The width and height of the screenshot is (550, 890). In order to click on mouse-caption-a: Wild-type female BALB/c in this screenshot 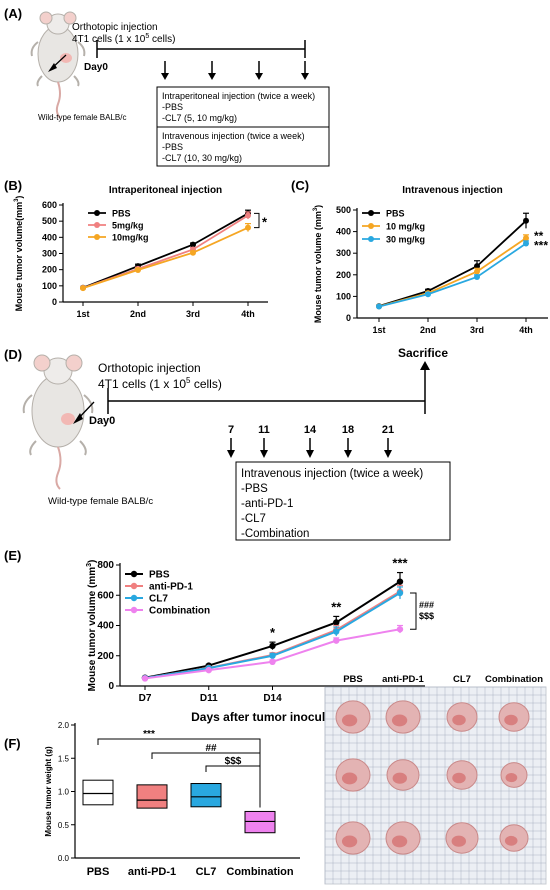, I will do `click(82, 117)`.